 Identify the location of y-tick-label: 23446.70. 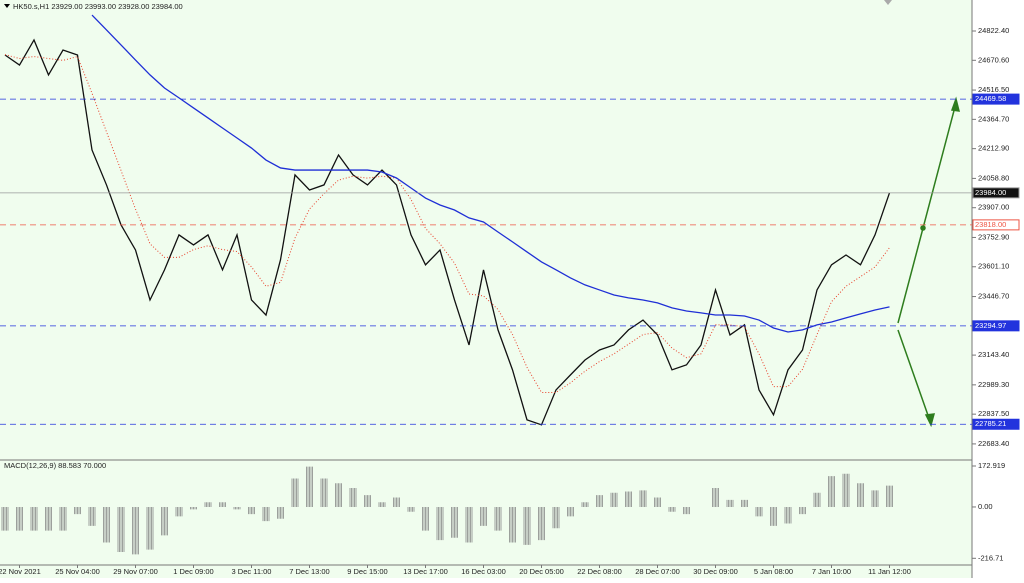
(993, 296).